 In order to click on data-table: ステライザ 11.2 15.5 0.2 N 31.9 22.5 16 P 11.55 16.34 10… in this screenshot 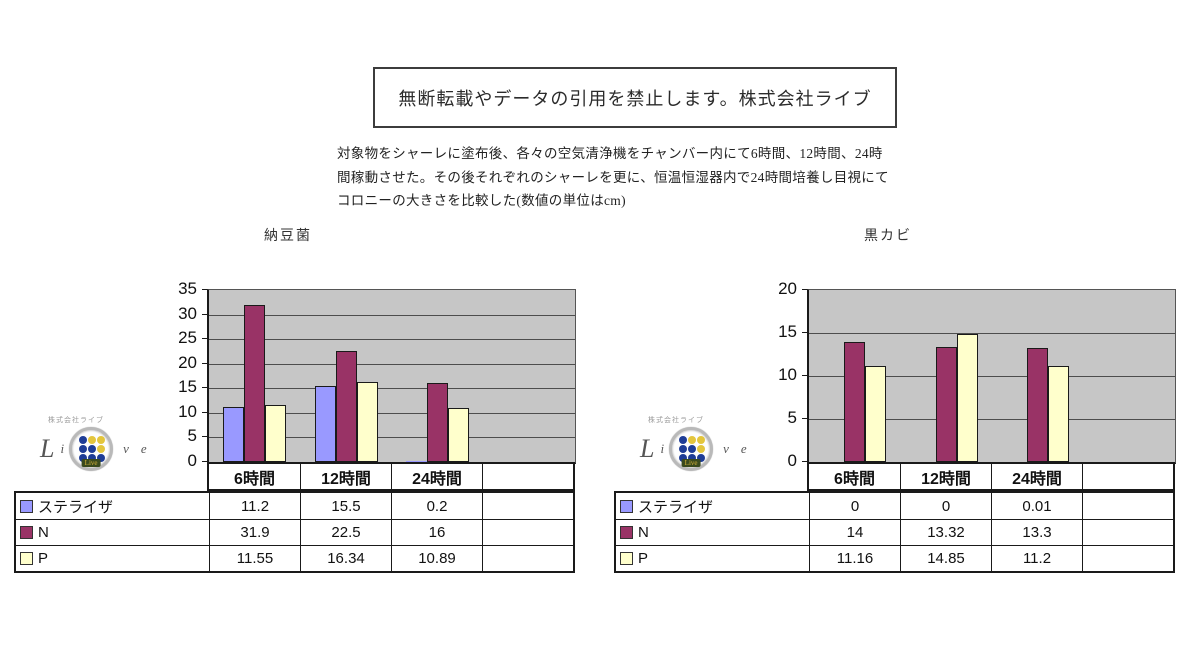, I will do `click(294, 532)`.